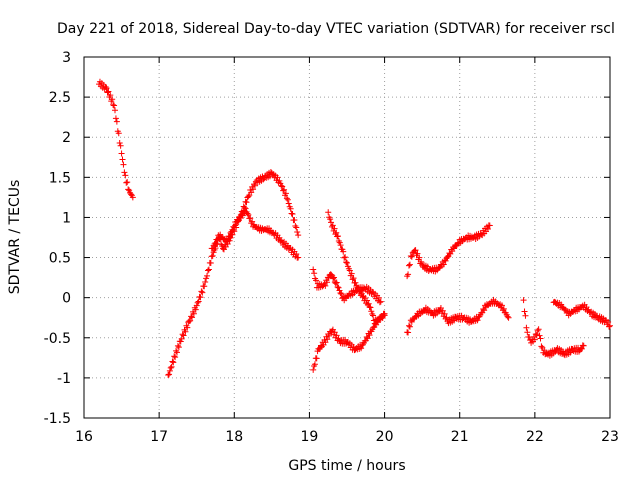  What do you see at coordinates (535, 437) in the screenshot?
I see `x-tick-label: 22` at bounding box center [535, 437].